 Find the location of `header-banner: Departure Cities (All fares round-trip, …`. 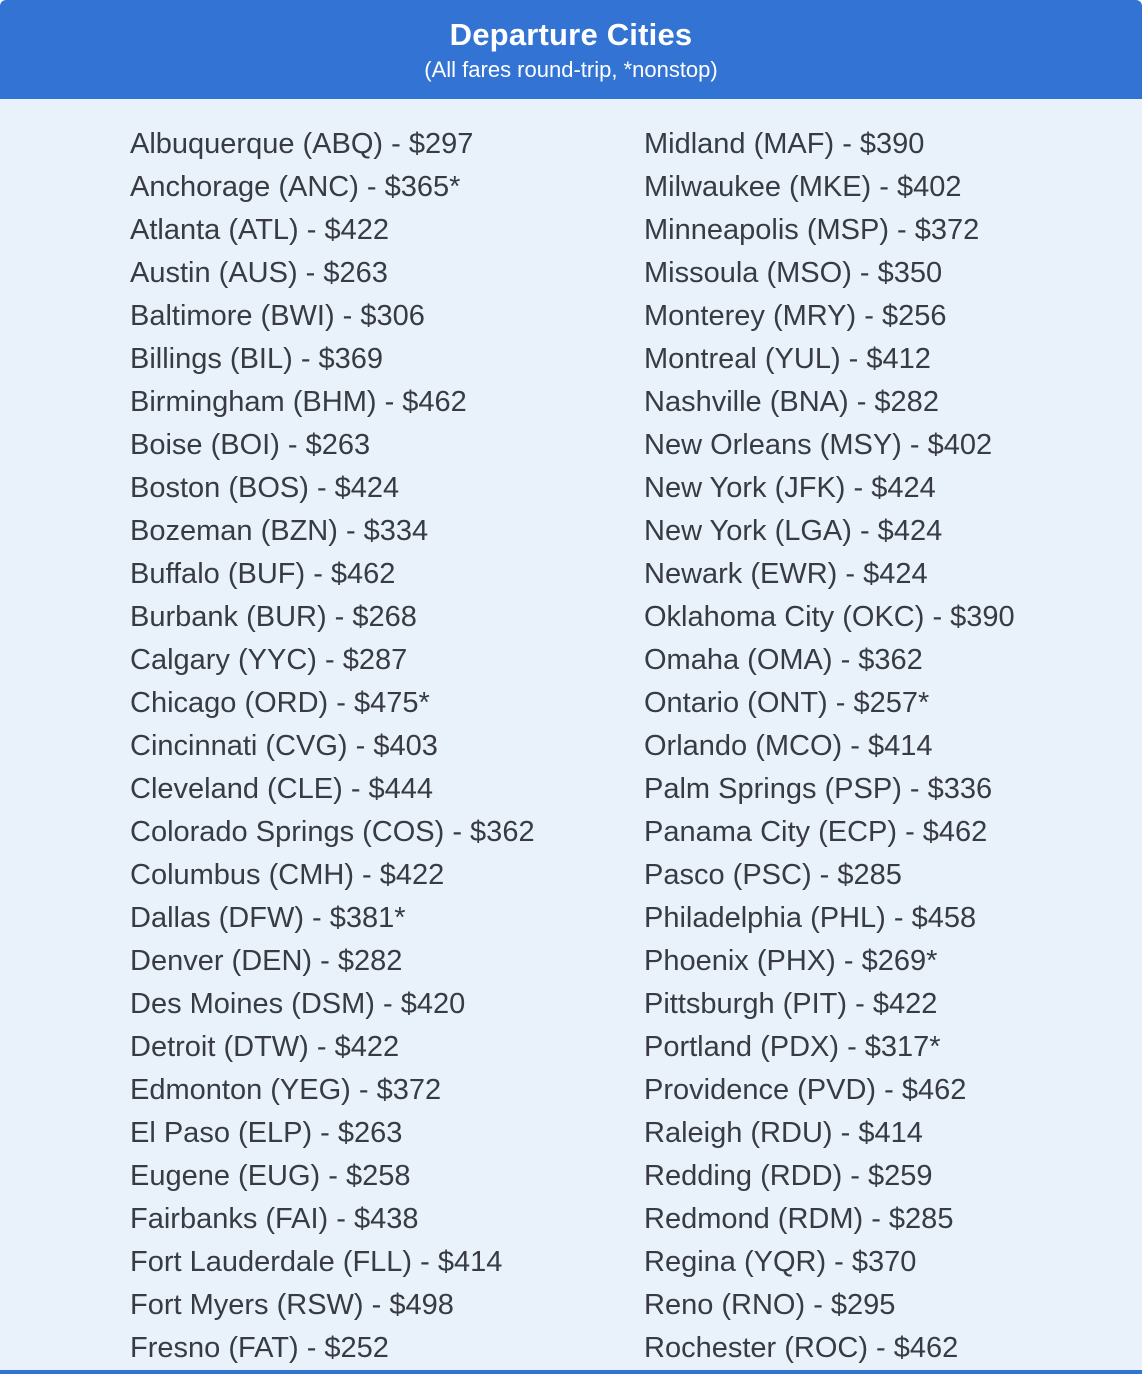

header-banner: Departure Cities (All fares round-trip, … is located at coordinates (571, 49).